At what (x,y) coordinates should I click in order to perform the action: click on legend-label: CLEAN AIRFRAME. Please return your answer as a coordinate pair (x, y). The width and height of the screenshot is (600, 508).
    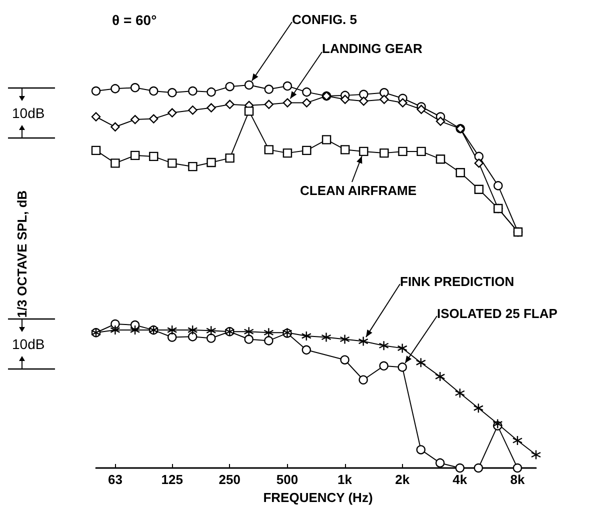
    Looking at the image, I should click on (358, 190).